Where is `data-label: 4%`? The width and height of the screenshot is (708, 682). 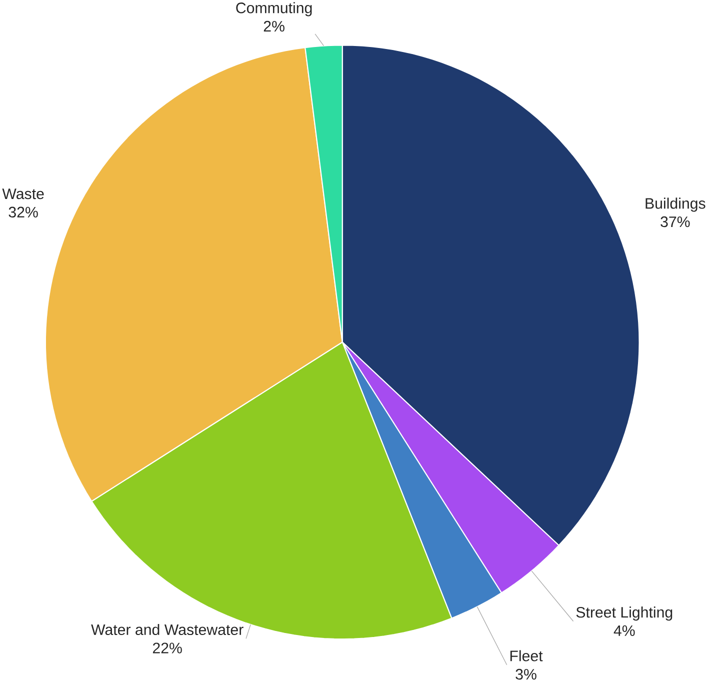 data-label: 4% is located at coordinates (624, 630).